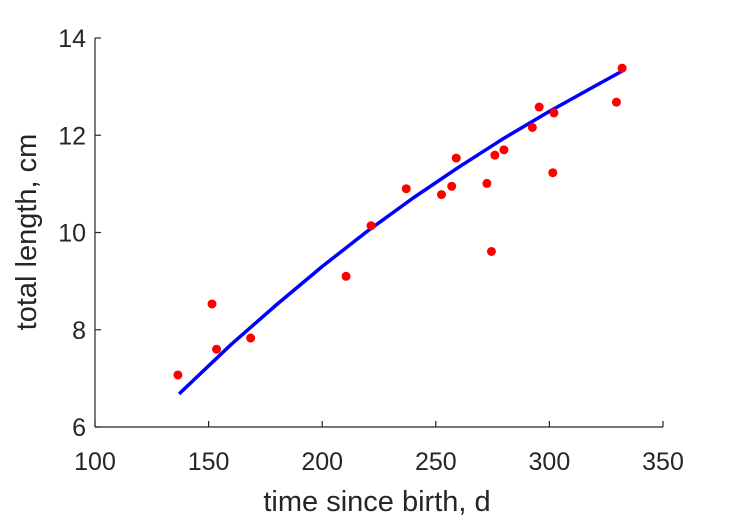  Describe the element at coordinates (79, 428) in the screenshot. I see `y-tick-label: 6` at that location.